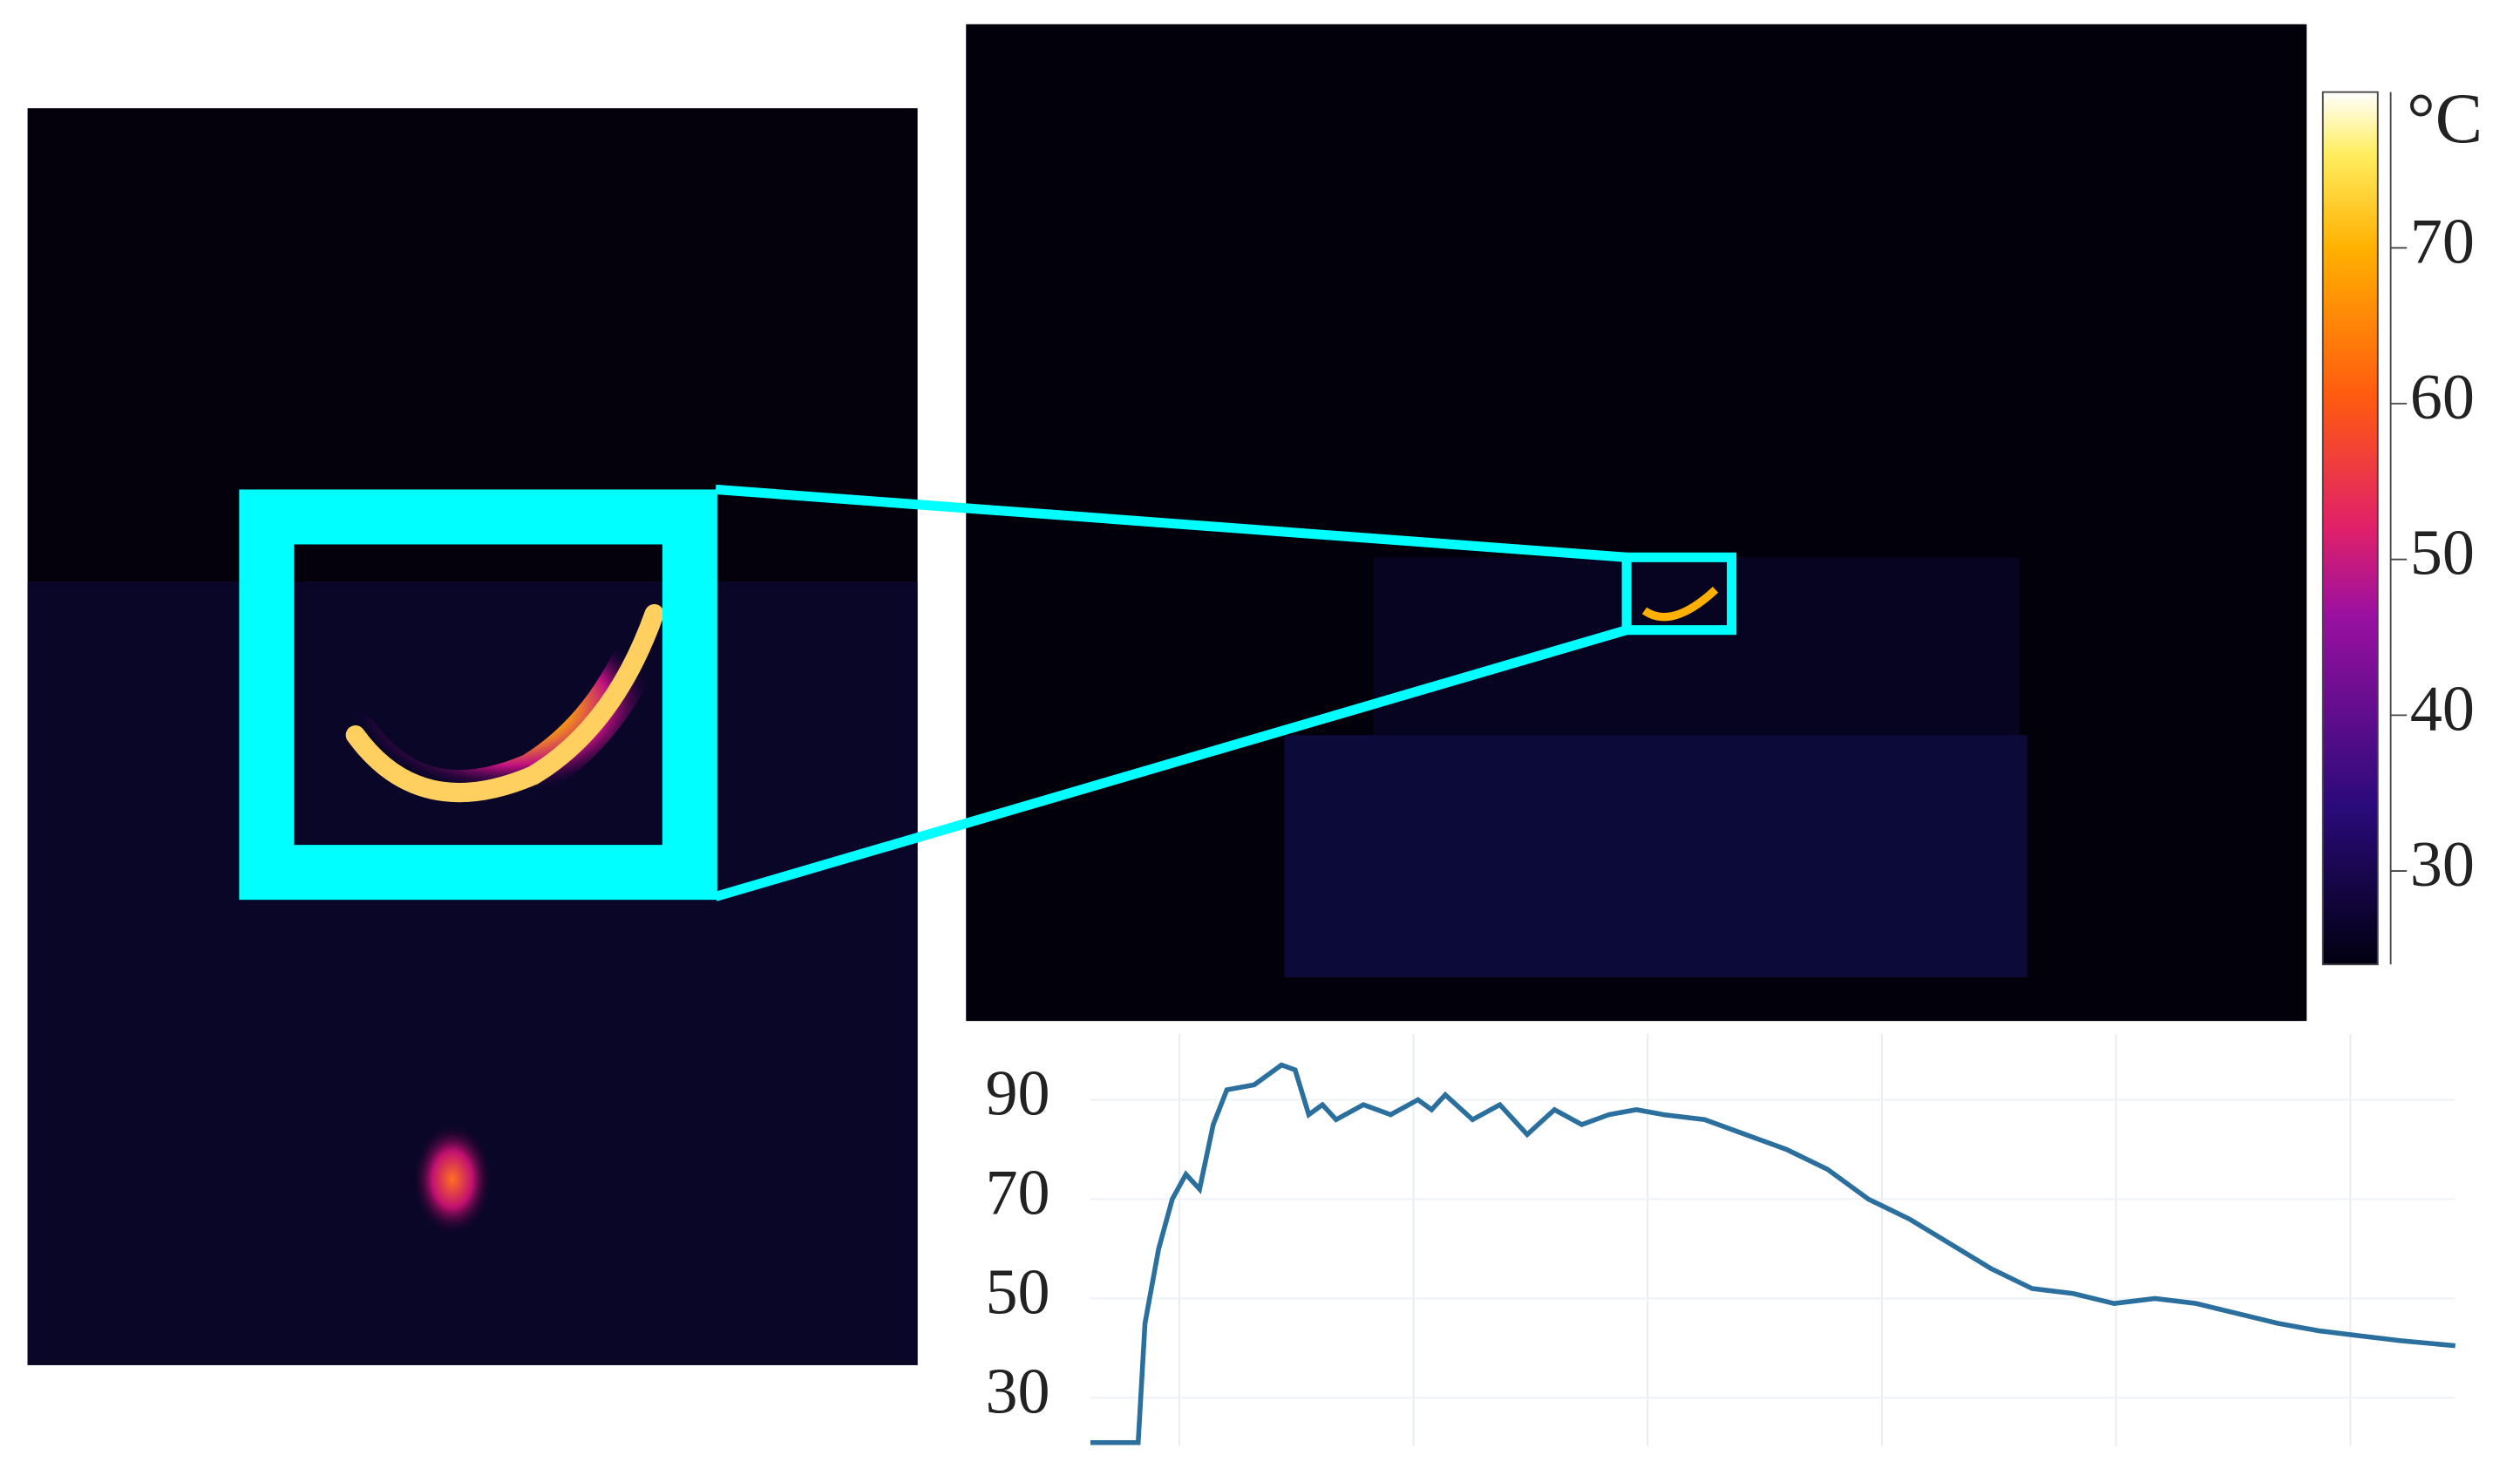  I want to click on y-tick-label: 50, so click(1017, 1292).